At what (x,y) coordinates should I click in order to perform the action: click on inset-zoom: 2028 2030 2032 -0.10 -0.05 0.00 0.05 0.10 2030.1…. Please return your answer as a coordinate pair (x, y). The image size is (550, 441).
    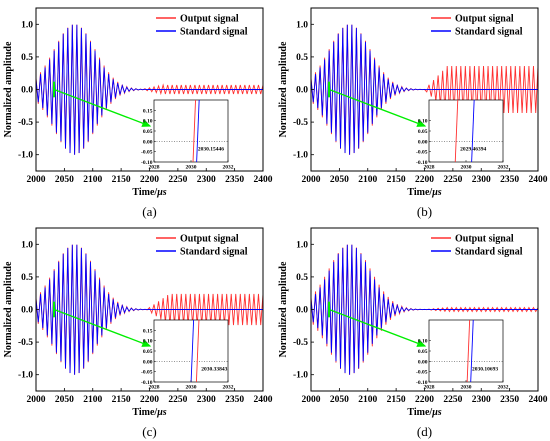
    Looking at the image, I should click on (462, 355).